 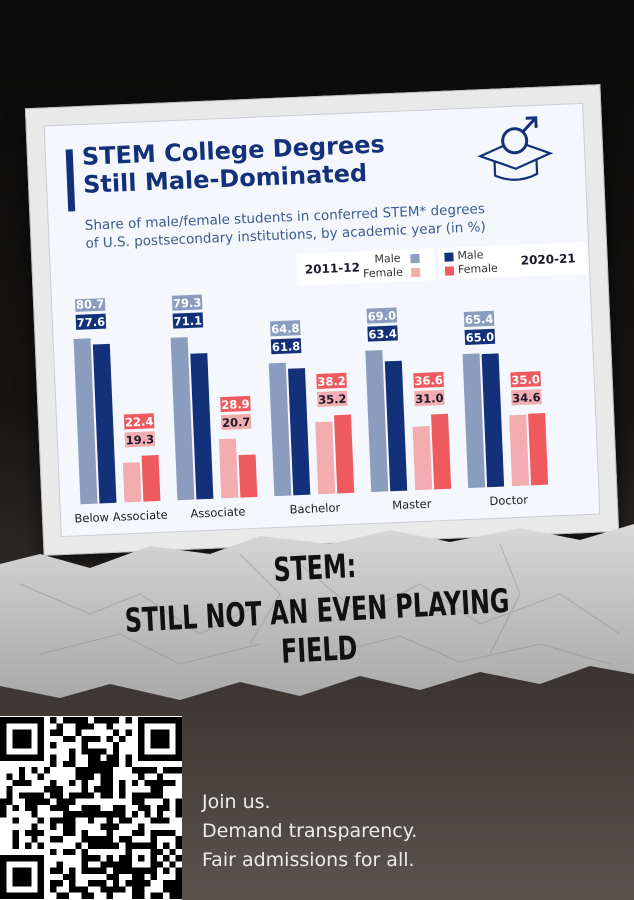 I want to click on data-label-male-2011: 65.4, so click(x=479, y=318).